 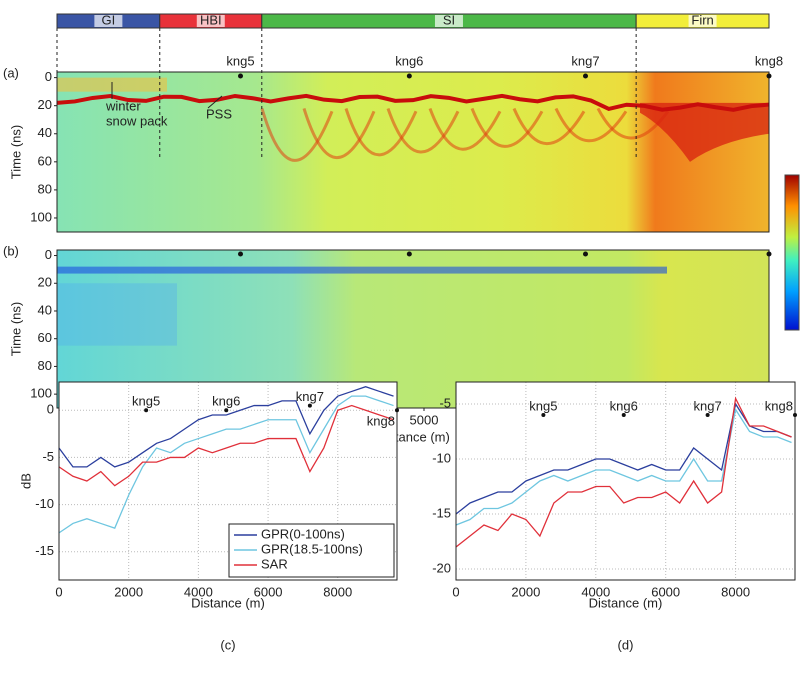 I want to click on cold-region, so click(x=117, y=314).